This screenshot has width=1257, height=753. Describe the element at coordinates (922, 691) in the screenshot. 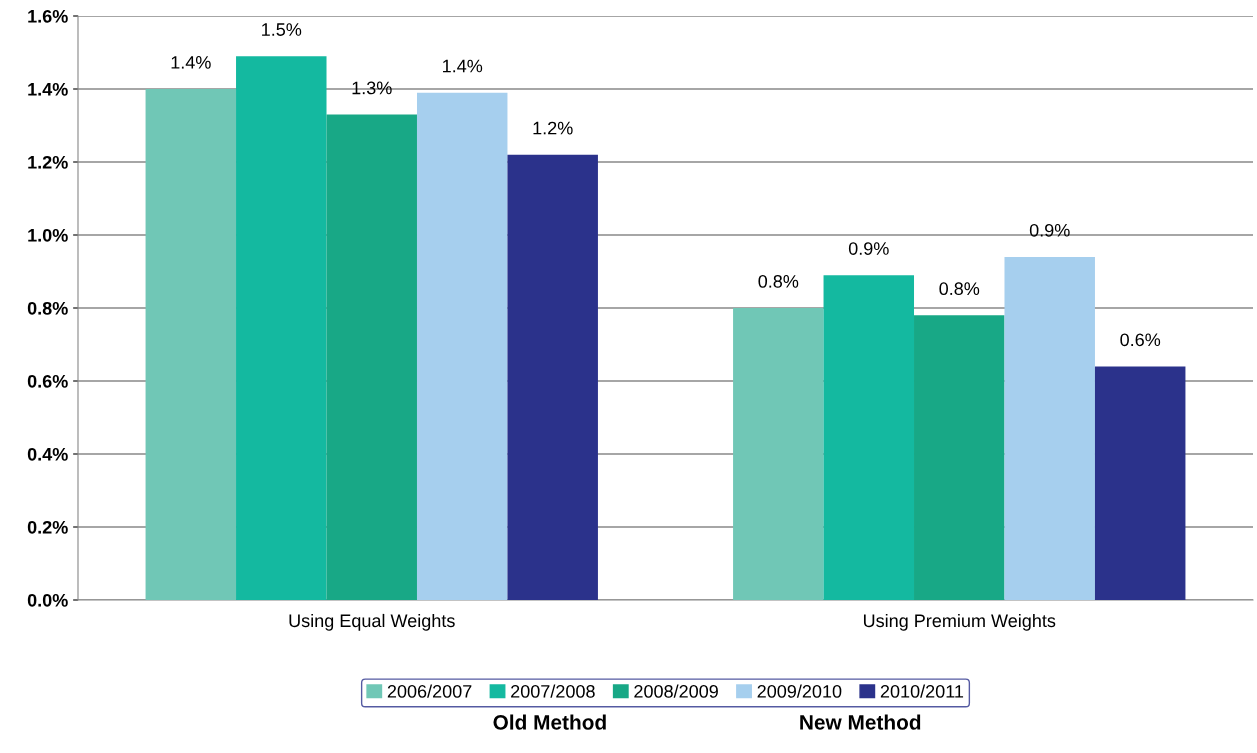

I see `legend-label: 2010/2011` at that location.